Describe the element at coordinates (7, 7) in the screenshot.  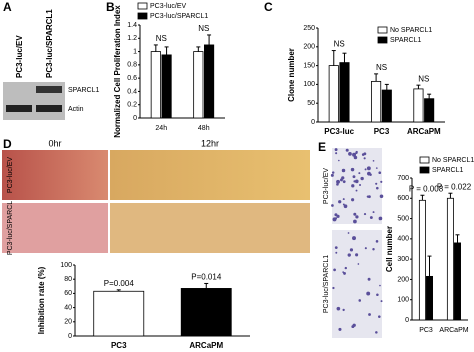
I see `panel-label: A` at that location.